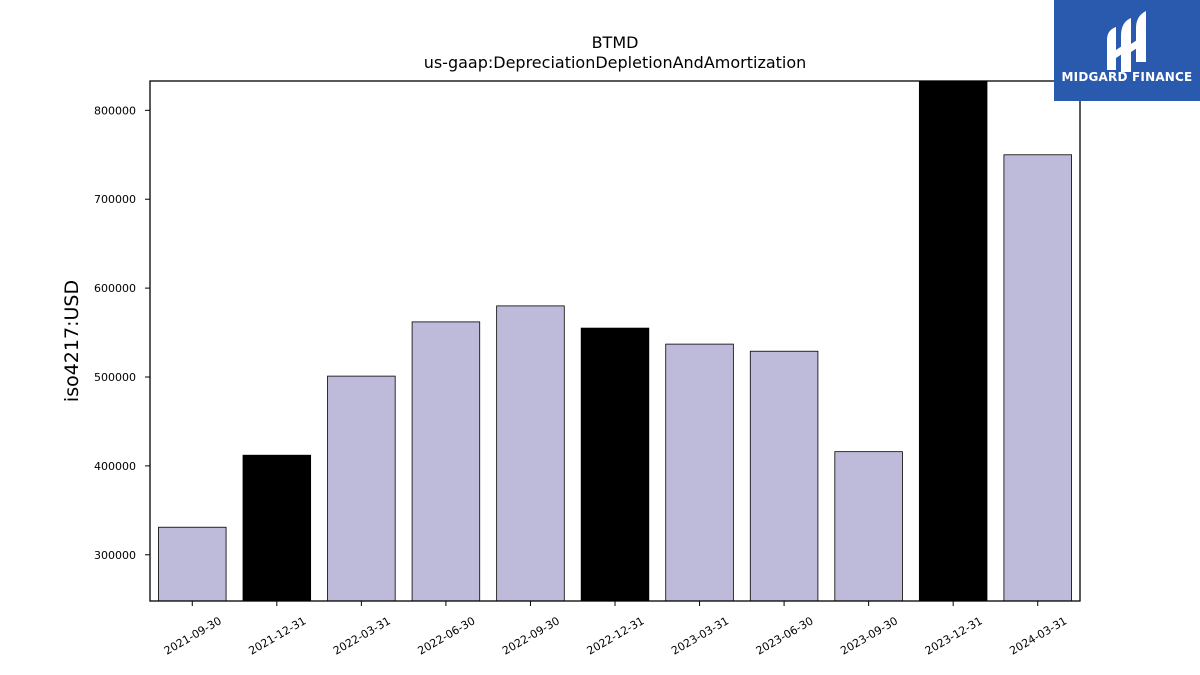 This screenshot has width=1200, height=675. What do you see at coordinates (700, 635) in the screenshot?
I see `x-tick-label: 2023-03-31` at bounding box center [700, 635].